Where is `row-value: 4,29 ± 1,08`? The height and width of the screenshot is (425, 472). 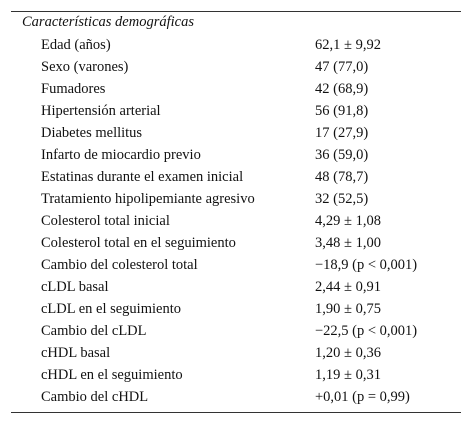
row-value: 4,29 ± 1,08 is located at coordinates (348, 221).